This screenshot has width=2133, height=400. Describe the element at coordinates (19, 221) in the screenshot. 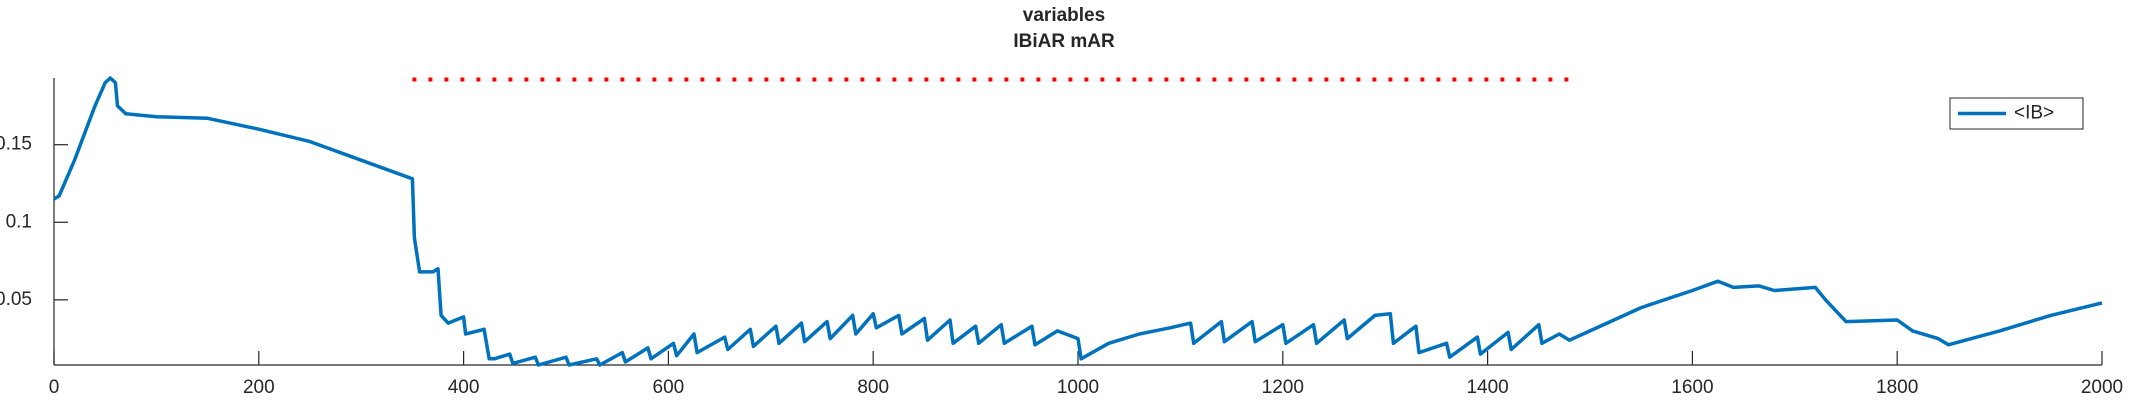

I see `y-tick-label: 0.1` at that location.